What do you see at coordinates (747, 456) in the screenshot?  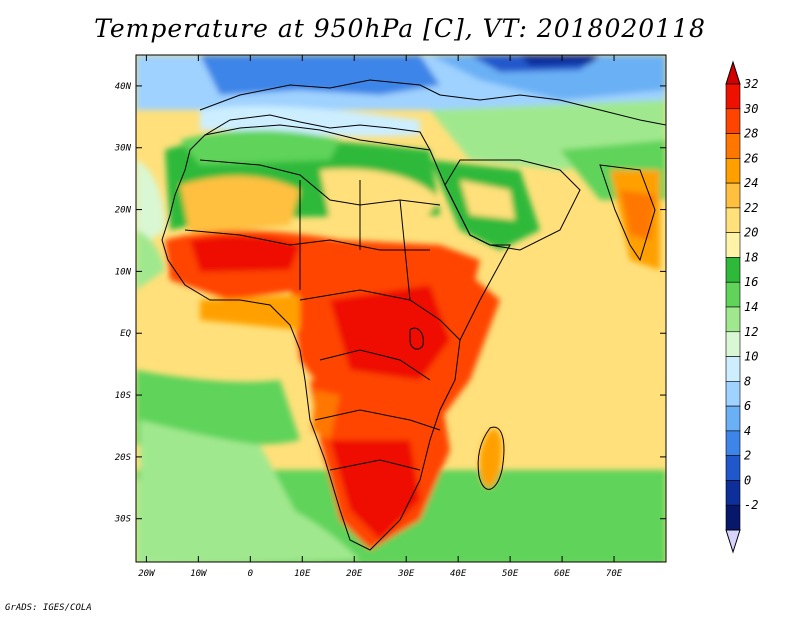 I see `colorbar-label: 2` at bounding box center [747, 456].